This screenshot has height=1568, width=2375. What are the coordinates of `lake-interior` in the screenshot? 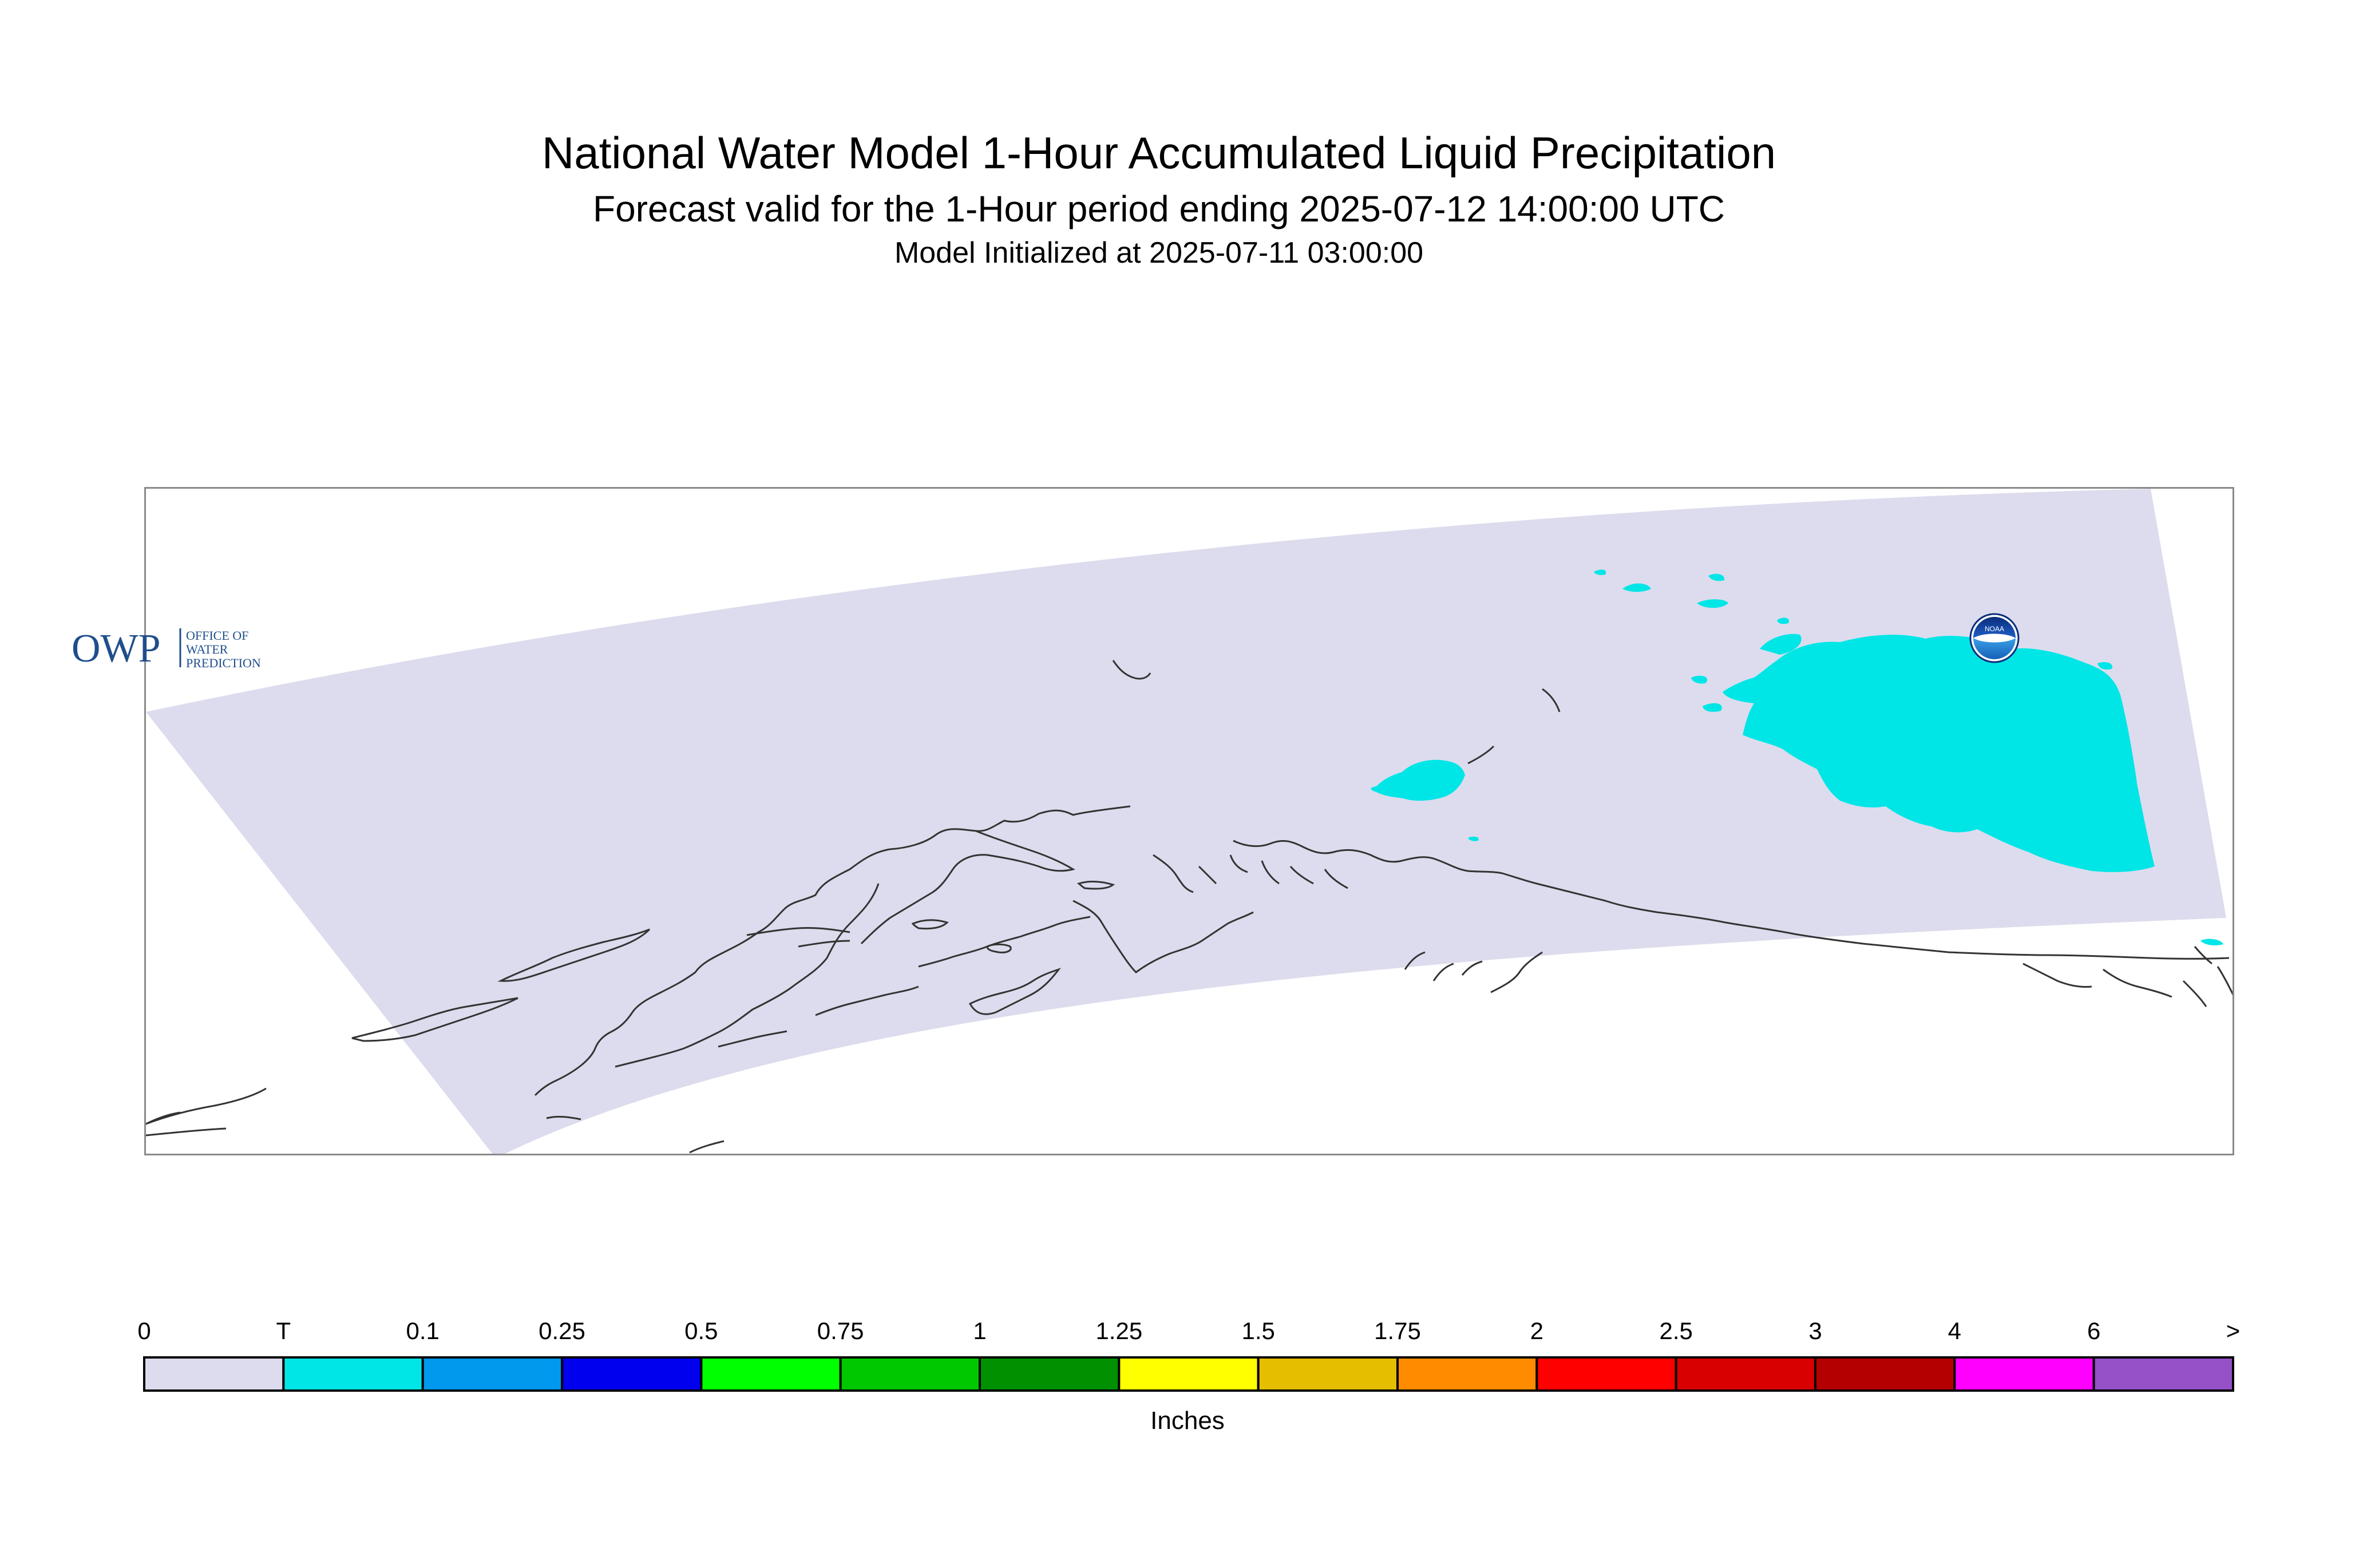 It's located at (1095, 885).